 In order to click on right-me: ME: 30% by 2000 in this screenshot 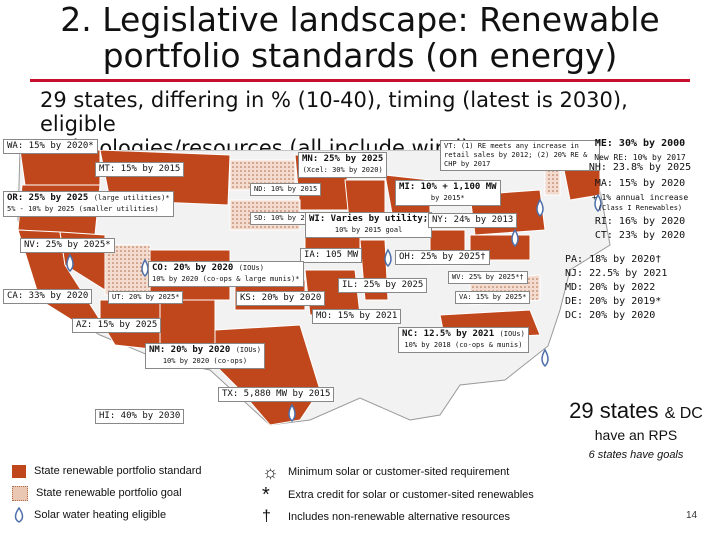, I will do `click(640, 143)`.